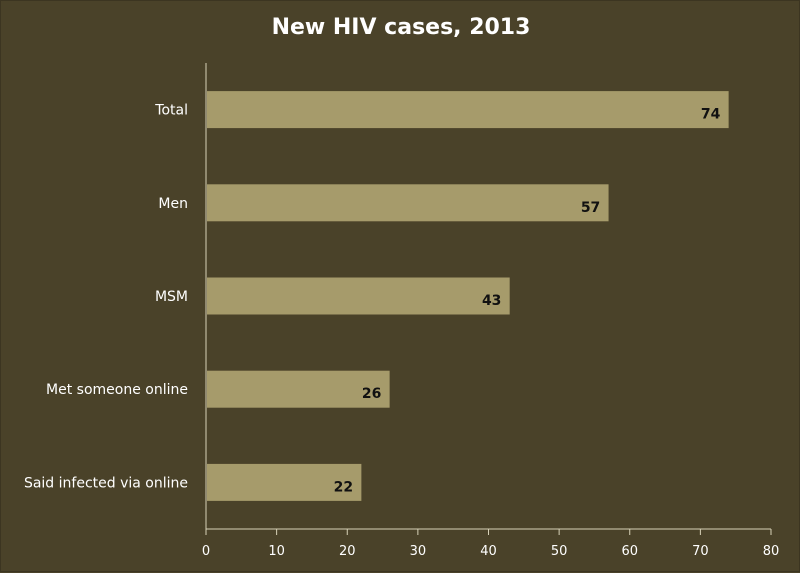  What do you see at coordinates (371, 394) in the screenshot?
I see `data-label-3: 26` at bounding box center [371, 394].